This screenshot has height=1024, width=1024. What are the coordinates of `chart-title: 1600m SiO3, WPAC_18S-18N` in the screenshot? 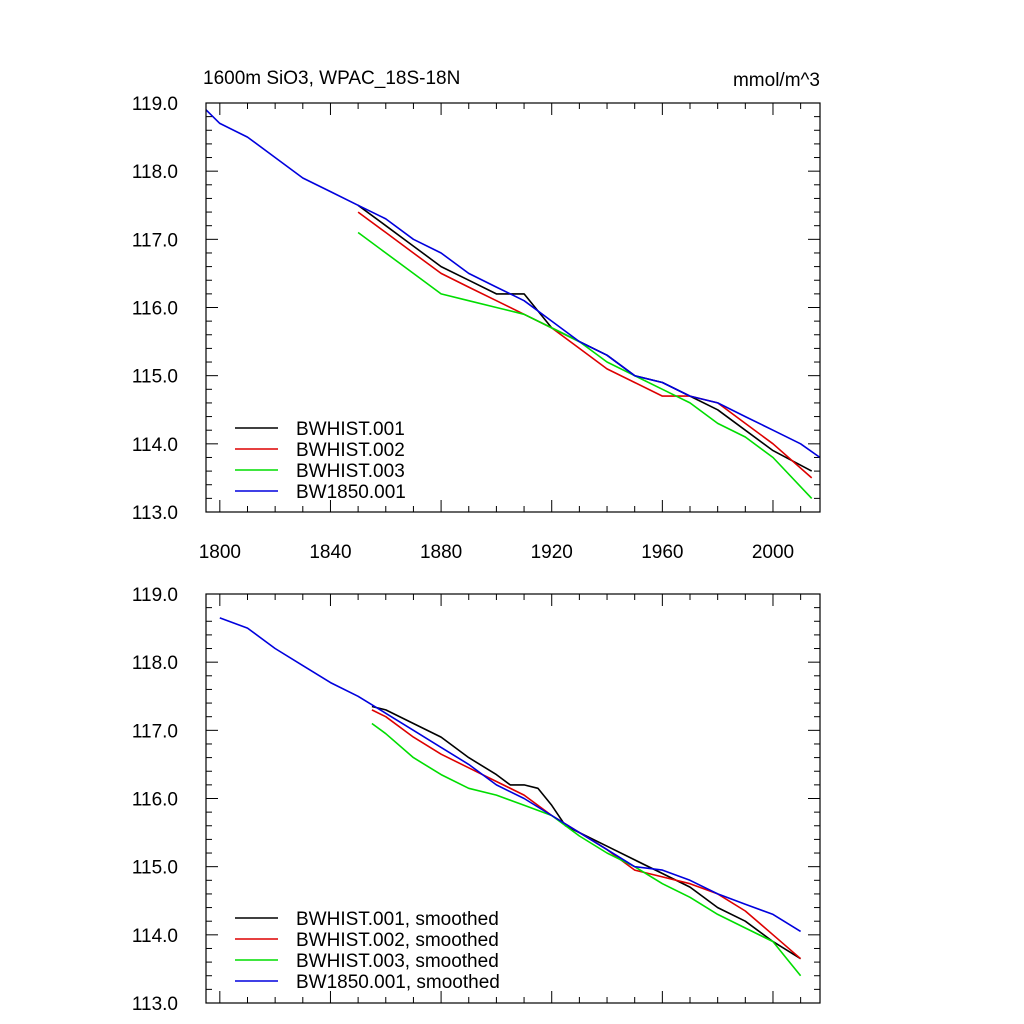 It's located at (331, 78).